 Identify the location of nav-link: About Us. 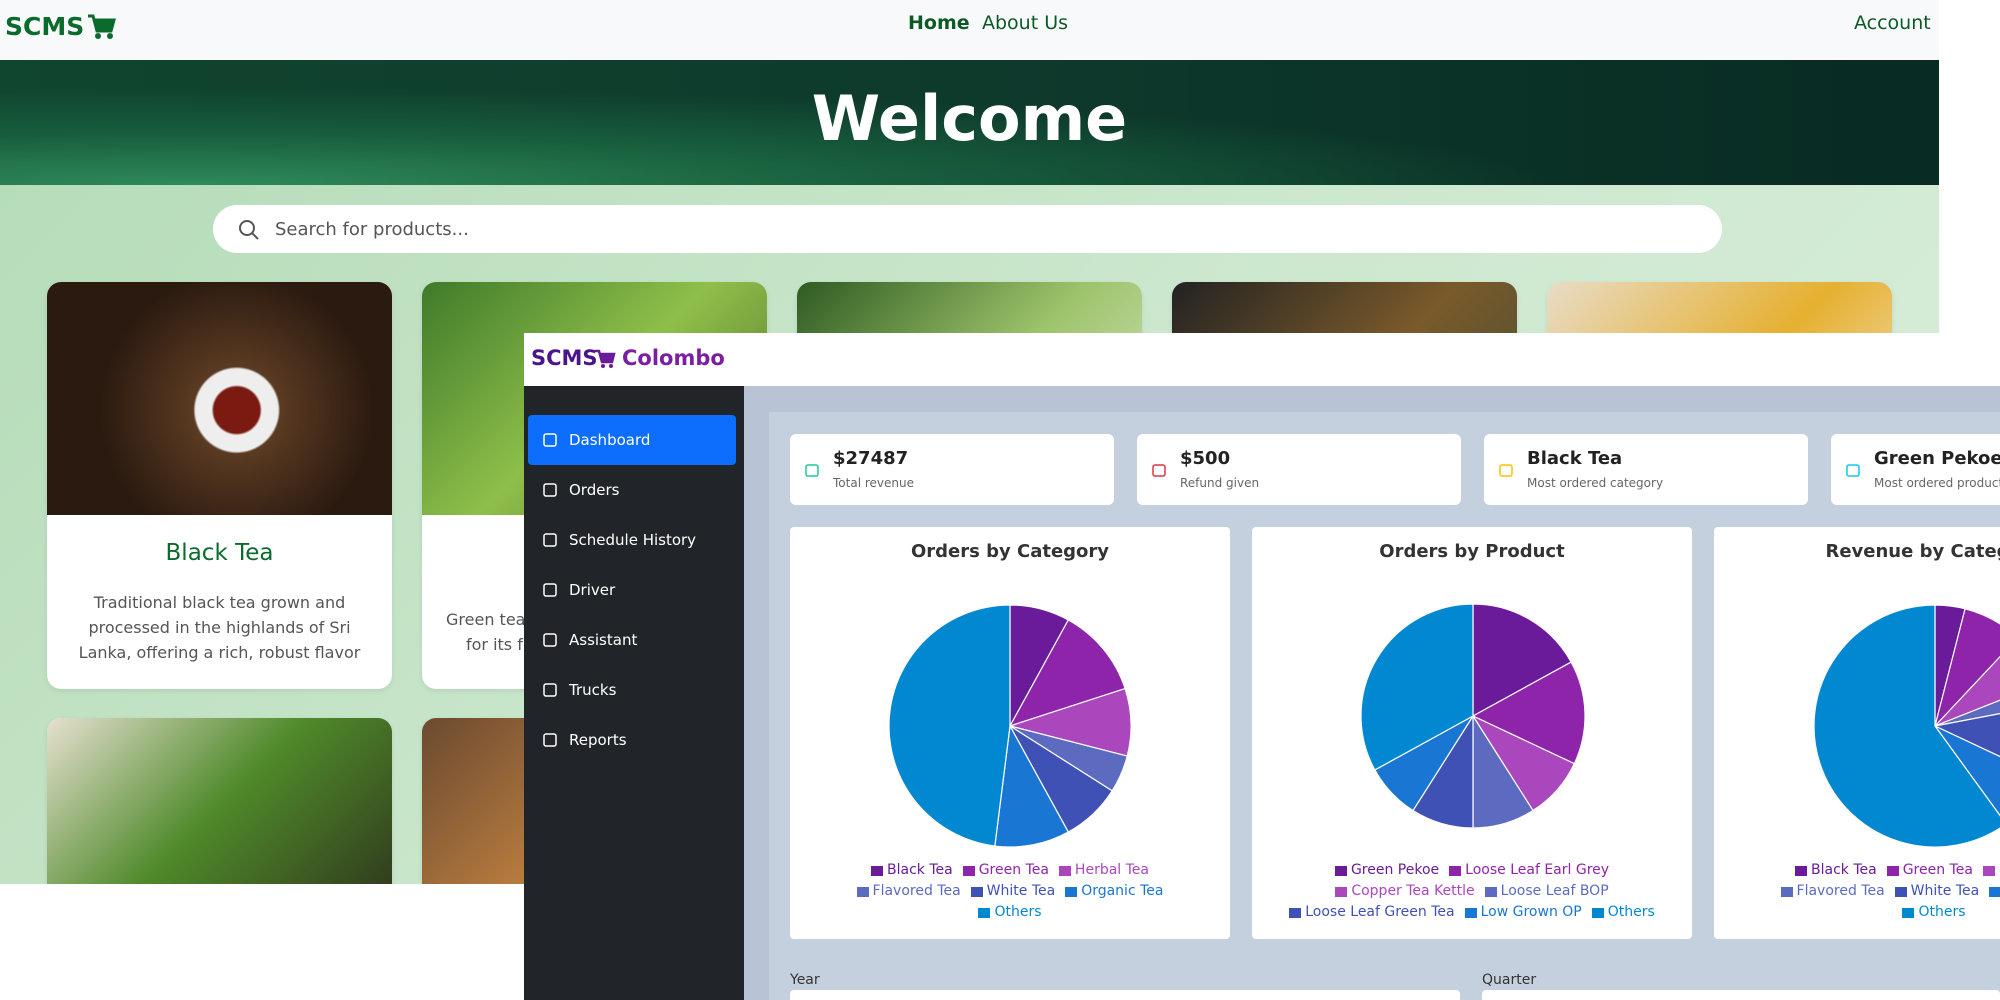
(1025, 23).